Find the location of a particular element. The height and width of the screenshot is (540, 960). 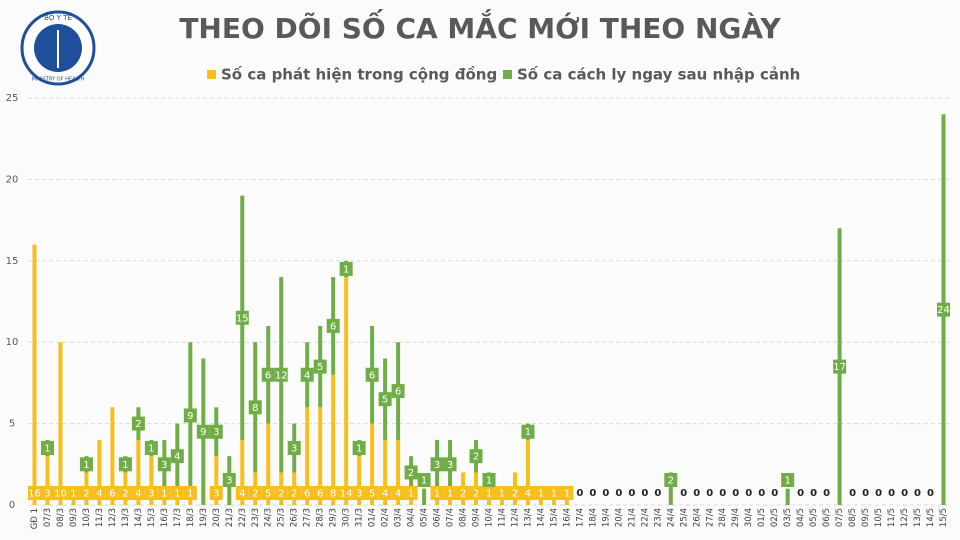

x-tick-label: 06/5 is located at coordinates (827, 517).